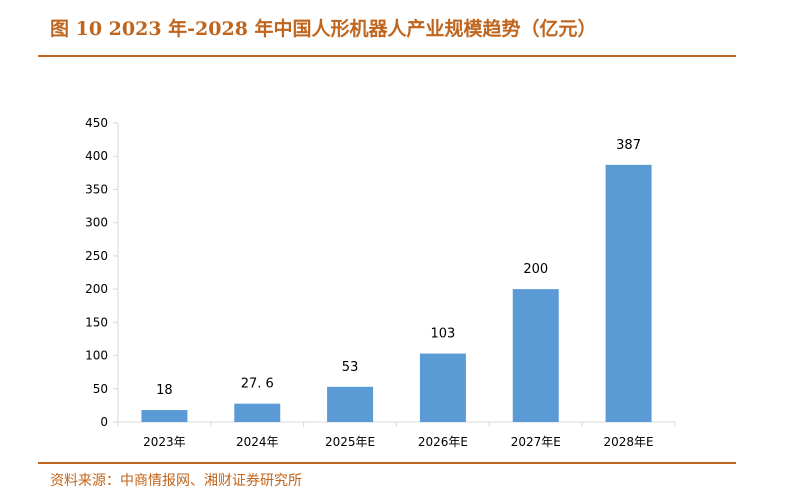 Image resolution: width=789 pixels, height=503 pixels. Describe the element at coordinates (629, 442) in the screenshot. I see `x-tick-label: 2028年E` at that location.